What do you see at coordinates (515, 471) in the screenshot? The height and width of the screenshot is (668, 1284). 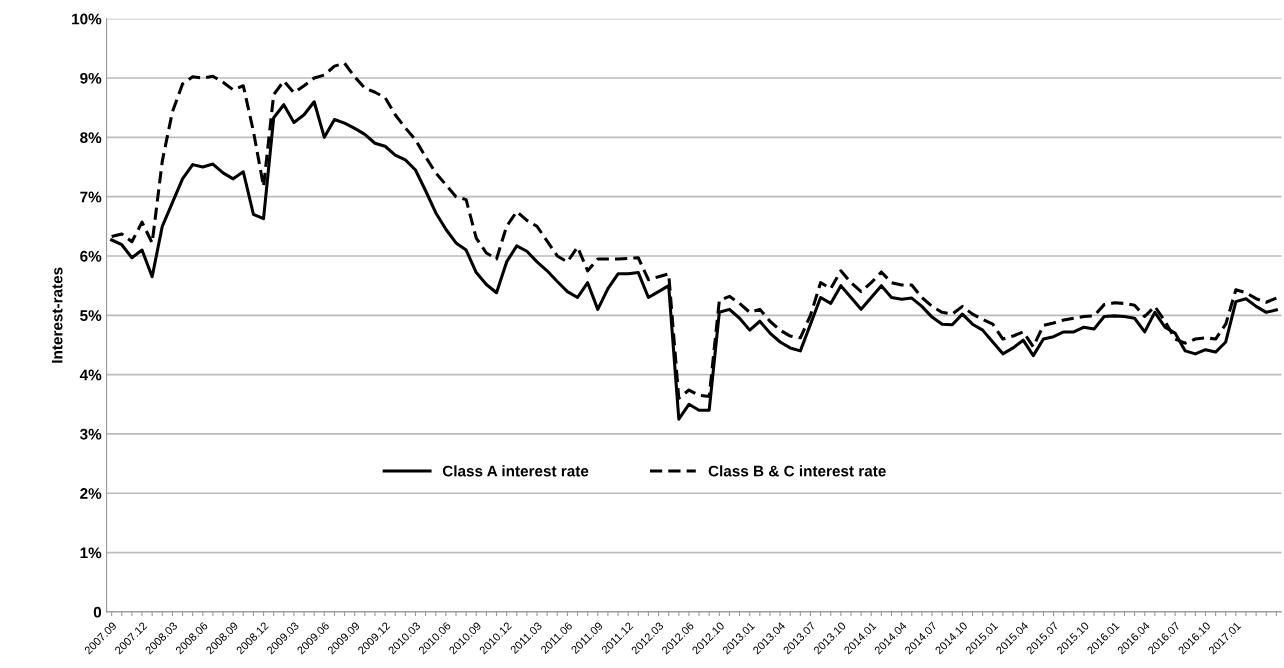 I see `legend-label: Class A interest rate` at bounding box center [515, 471].